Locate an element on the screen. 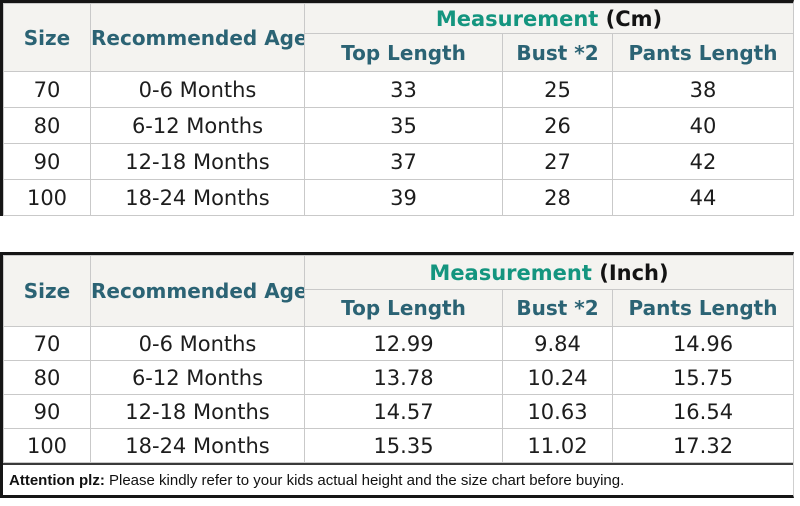 The image size is (800, 506). cm-measurement-label: Measurement is located at coordinates (517, 18).